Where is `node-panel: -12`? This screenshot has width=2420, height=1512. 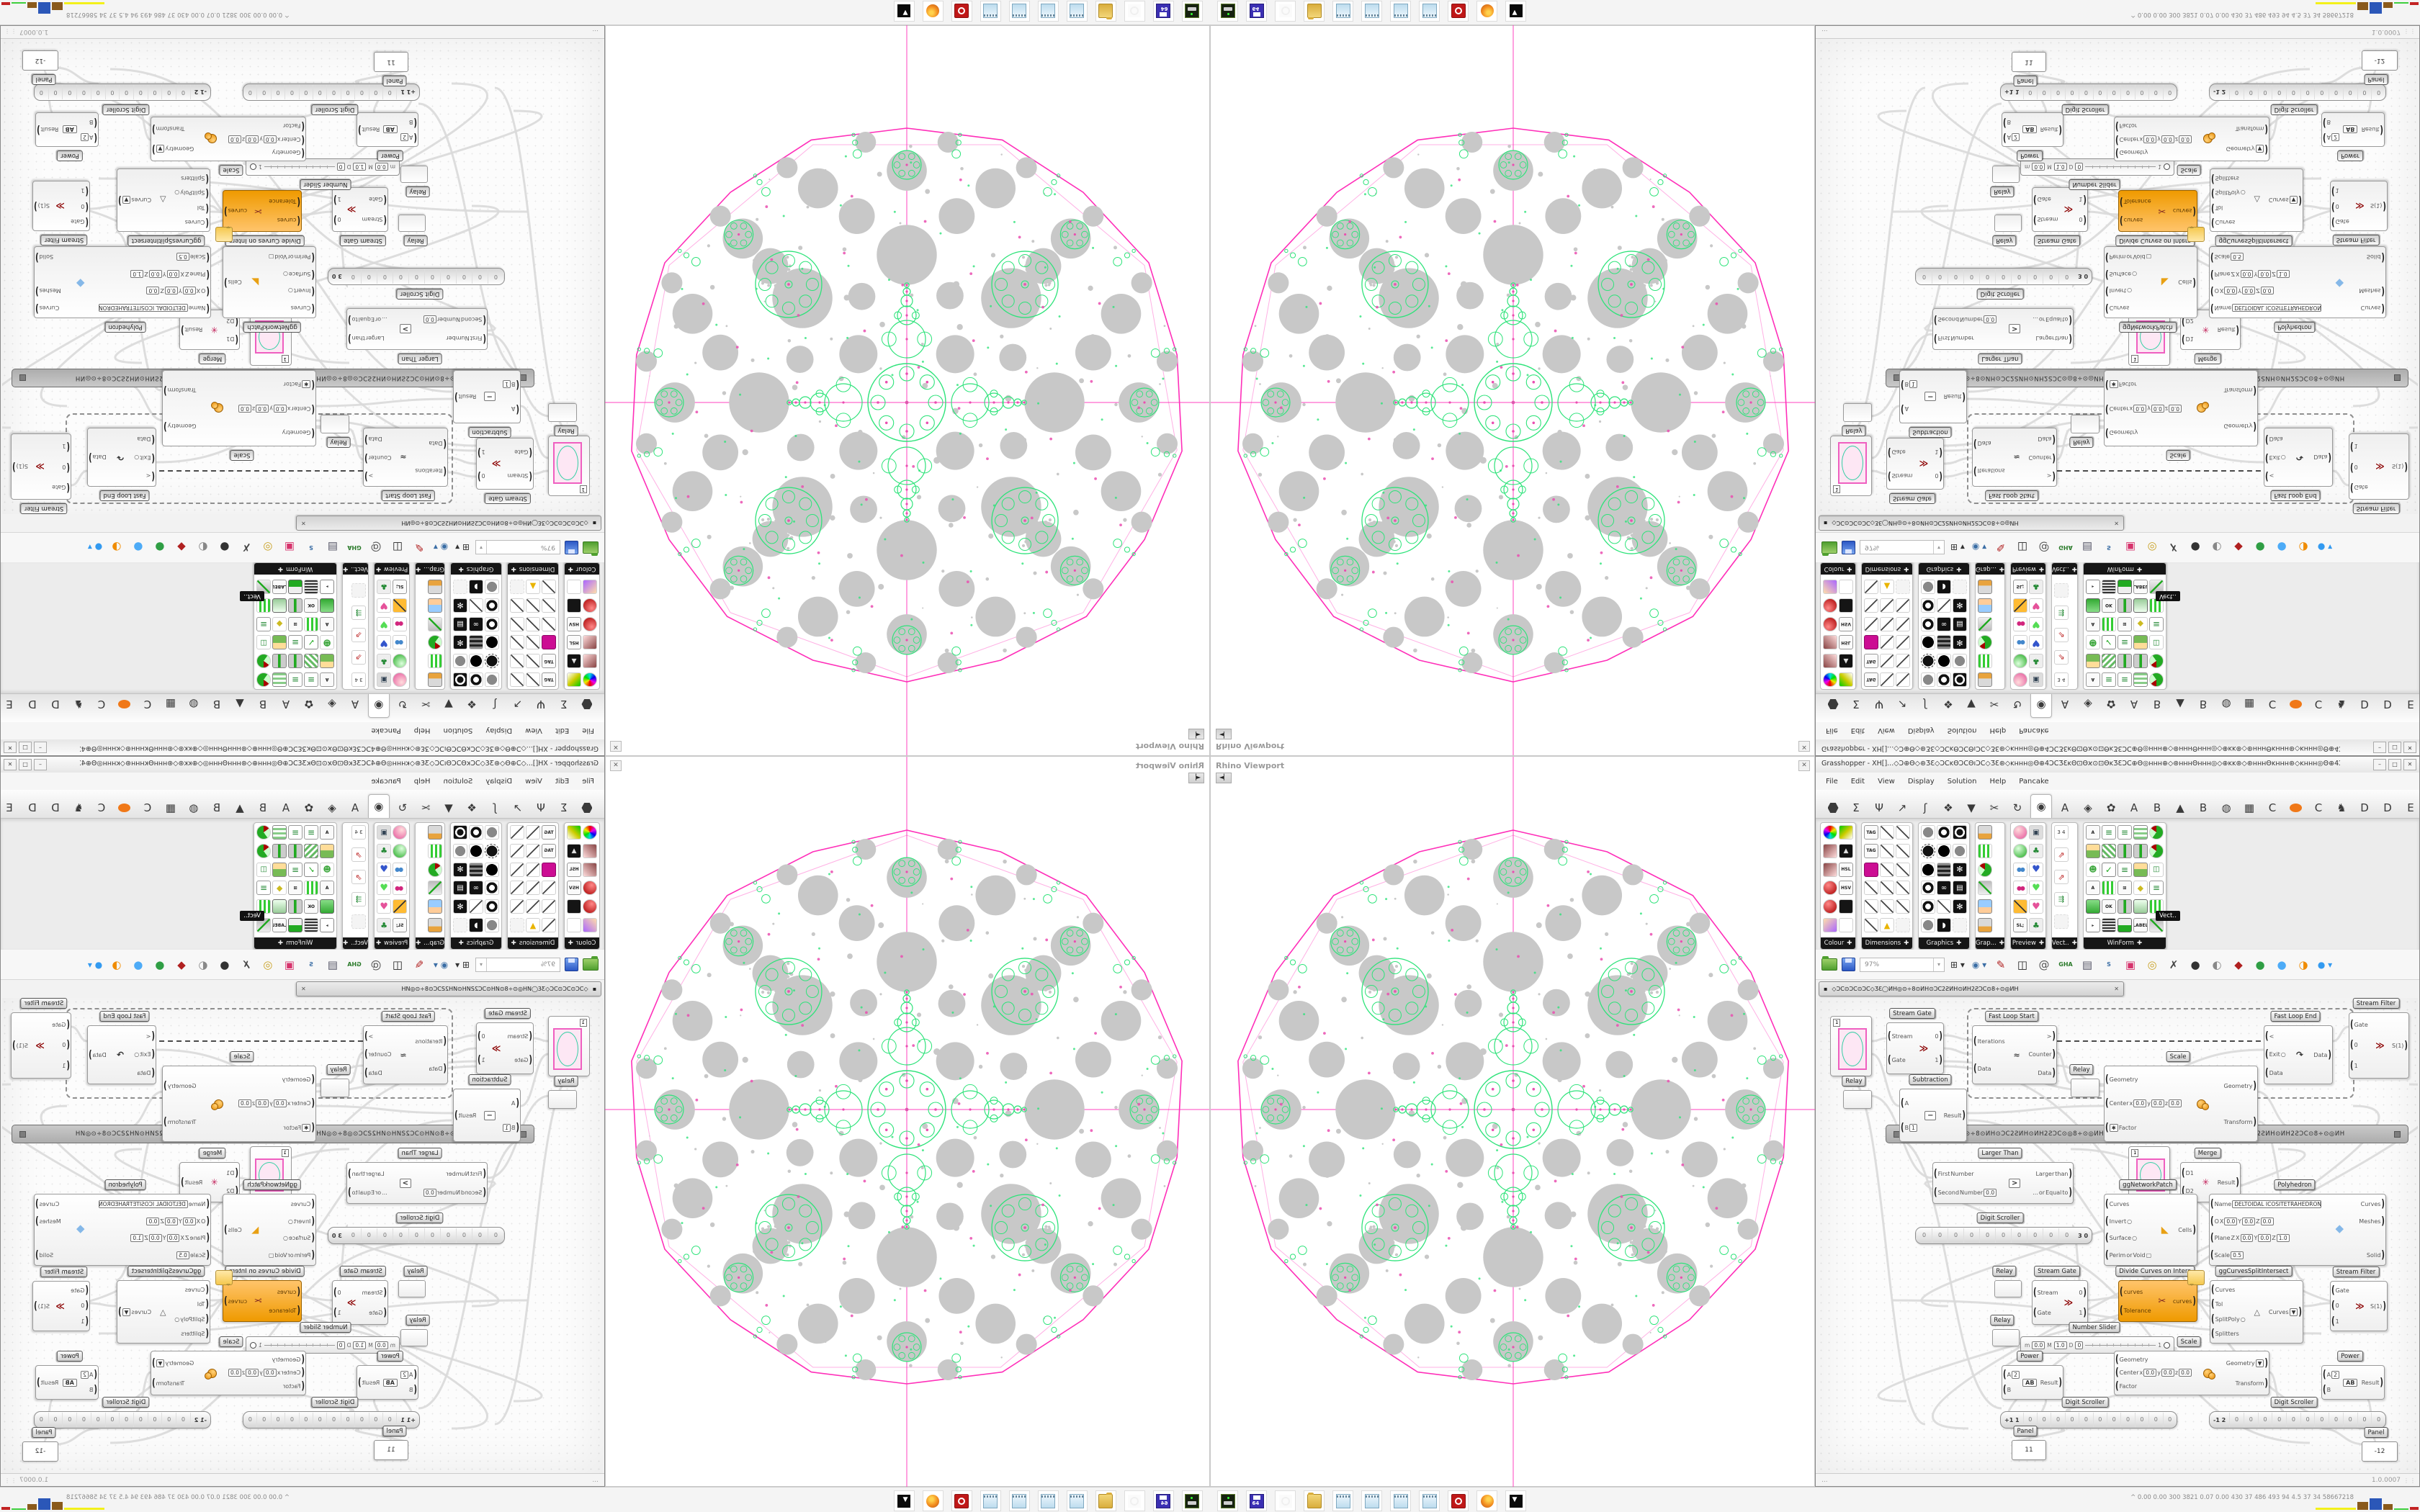
node-panel: -12 is located at coordinates (40, 60).